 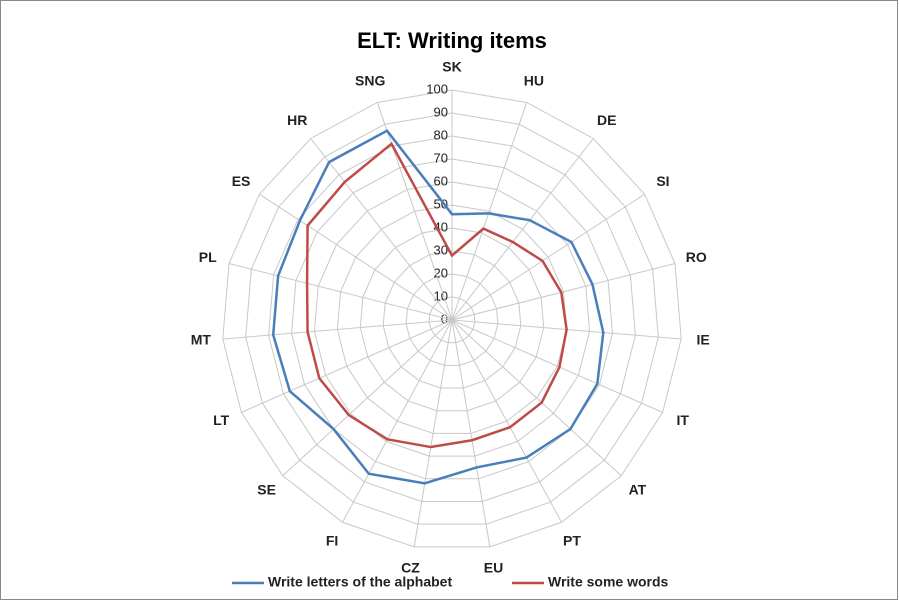 What do you see at coordinates (572, 540) in the screenshot?
I see `category-label: PT` at bounding box center [572, 540].